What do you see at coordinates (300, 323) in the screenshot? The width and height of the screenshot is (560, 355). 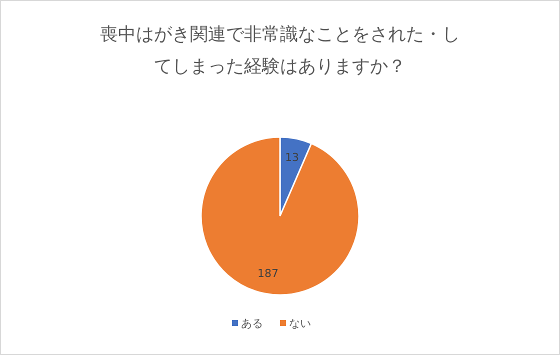 I see `legend-label: ない` at bounding box center [300, 323].